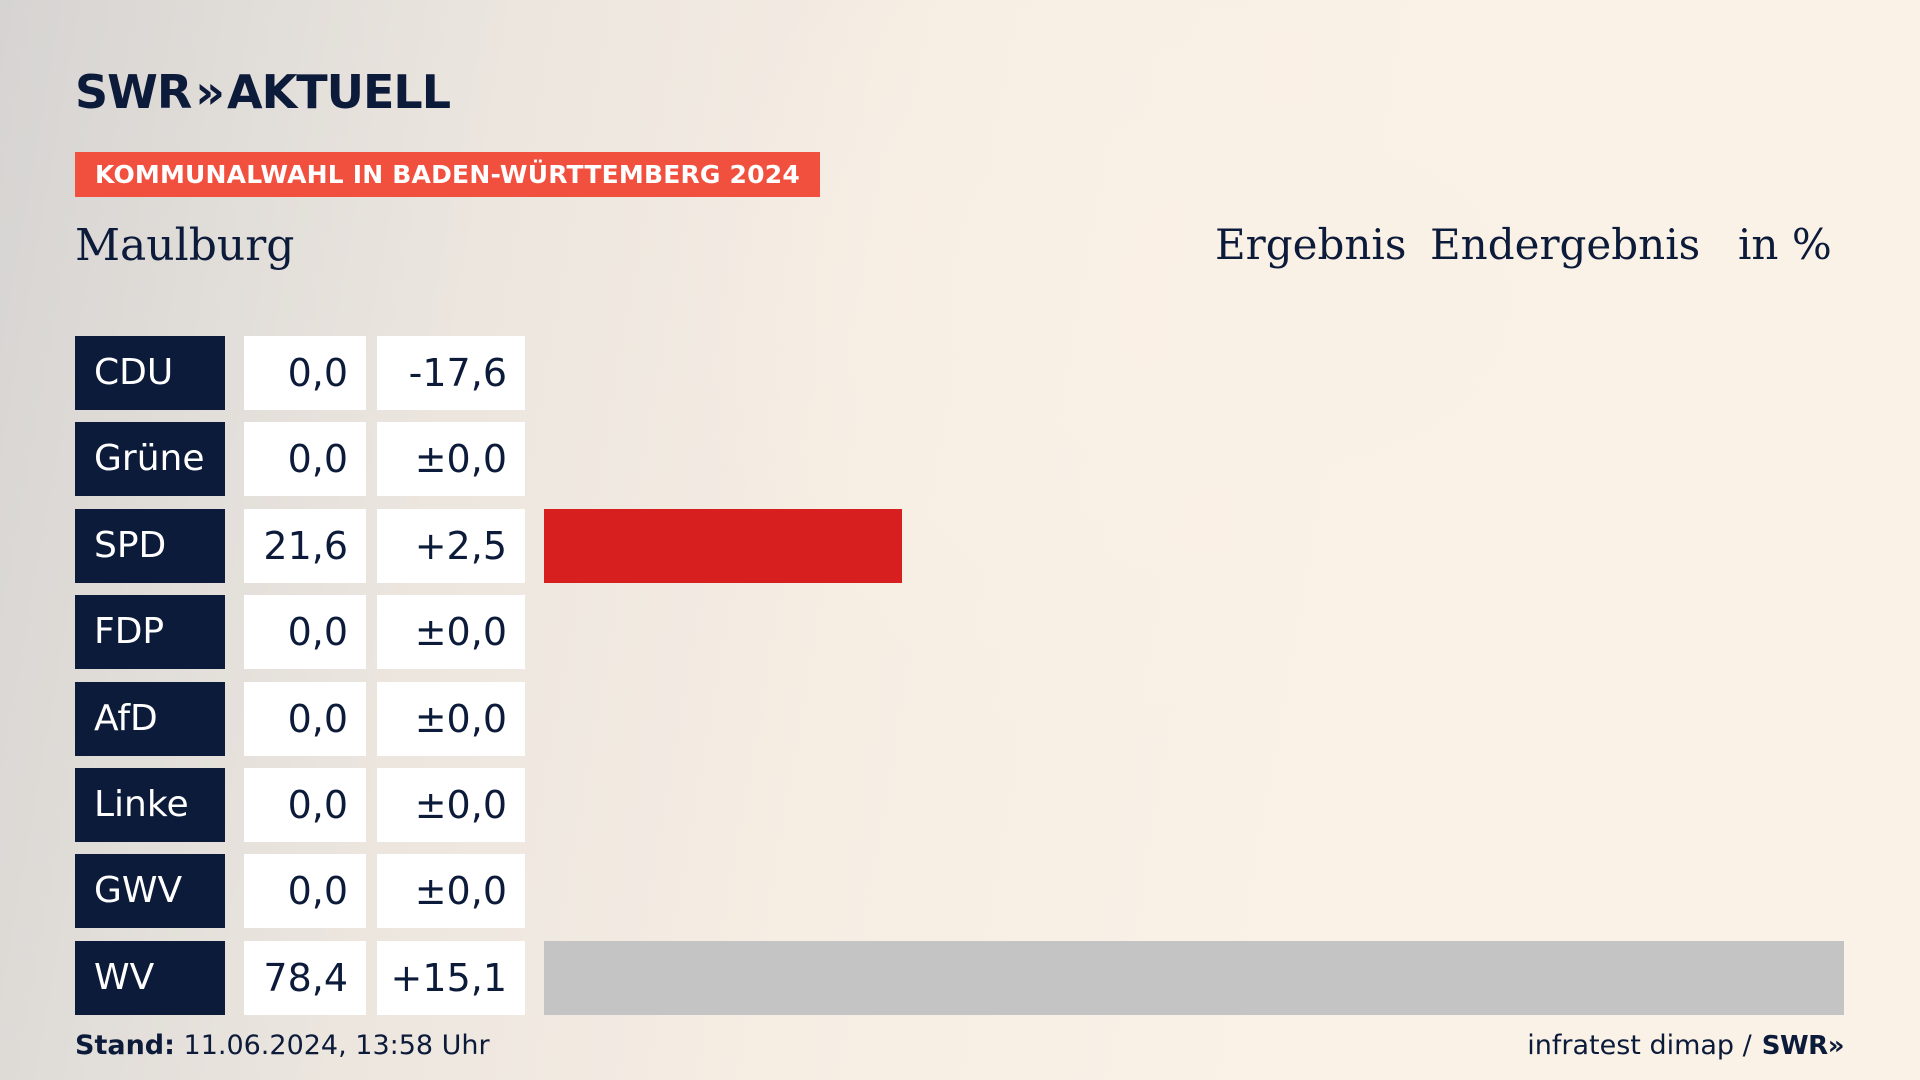  What do you see at coordinates (133, 92) in the screenshot?
I see `logo-swr: SWR` at bounding box center [133, 92].